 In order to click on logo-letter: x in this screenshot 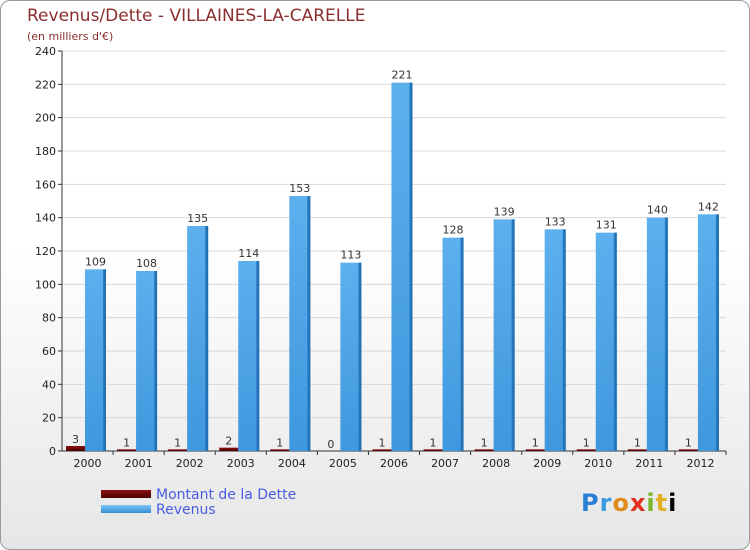, I will do `click(638, 503)`.